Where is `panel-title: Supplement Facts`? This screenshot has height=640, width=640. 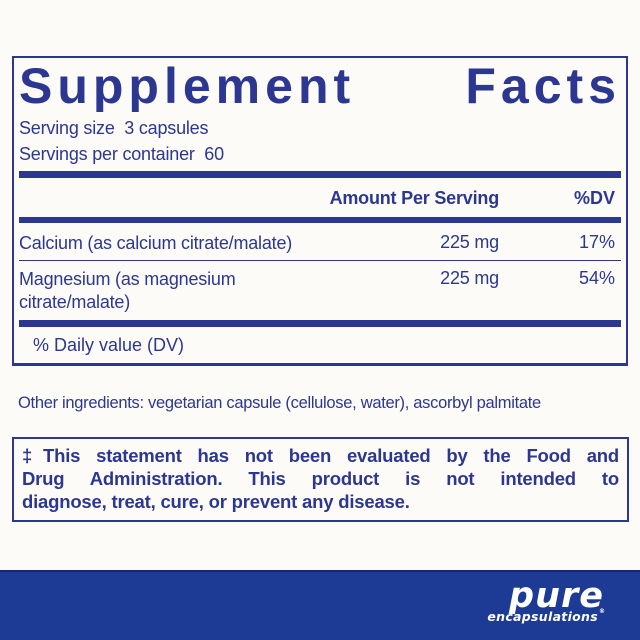
panel-title: Supplement Facts is located at coordinates (320, 86).